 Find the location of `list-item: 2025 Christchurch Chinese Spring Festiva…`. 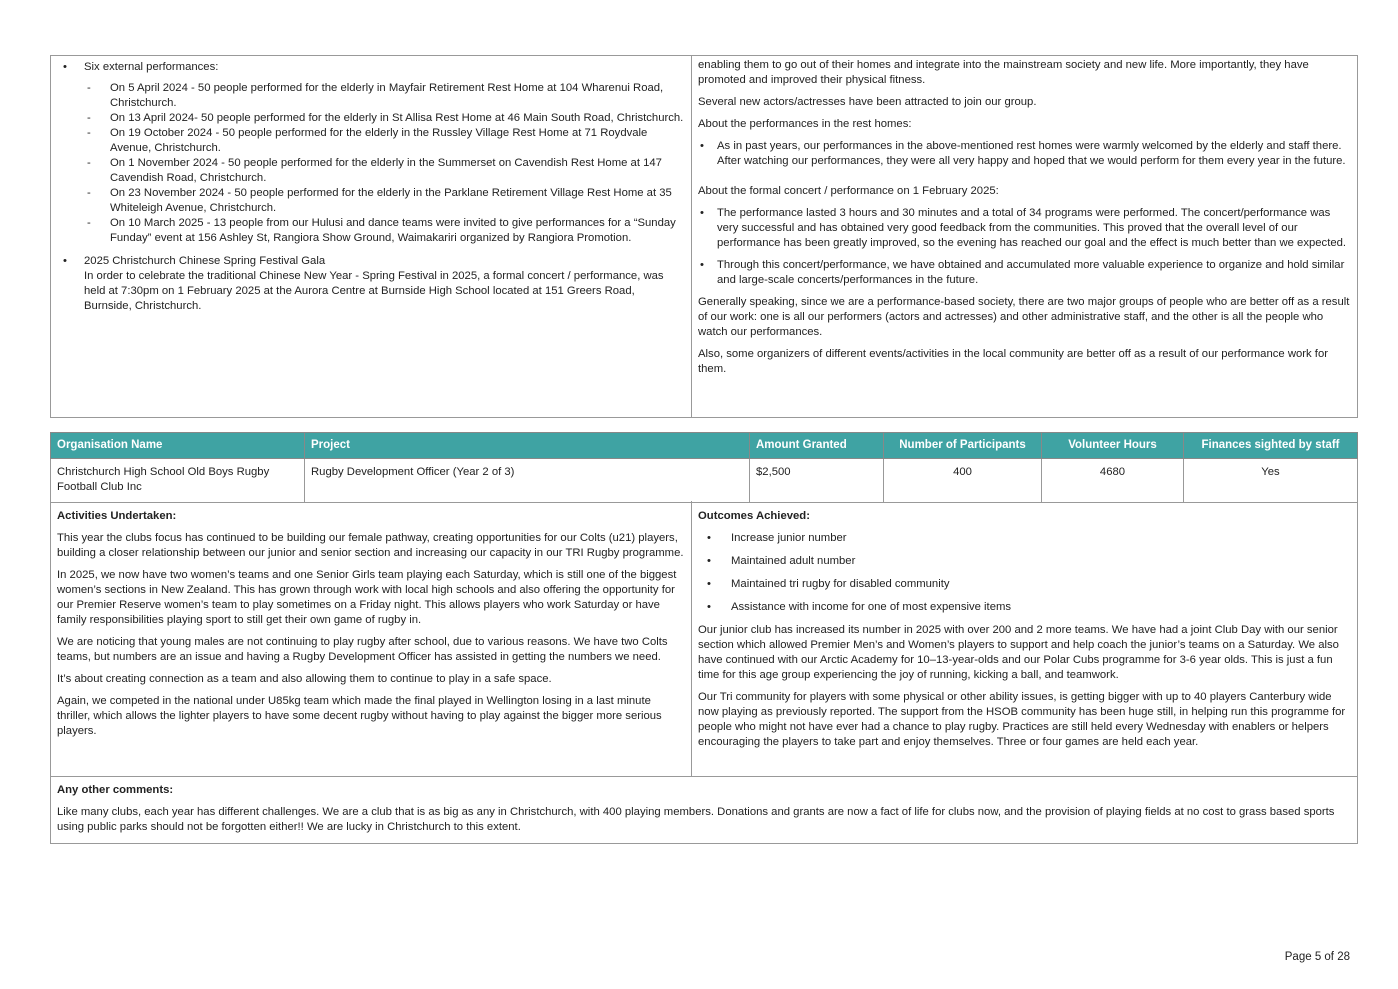

list-item: 2025 Christchurch Chinese Spring Festiva… is located at coordinates (373, 284).